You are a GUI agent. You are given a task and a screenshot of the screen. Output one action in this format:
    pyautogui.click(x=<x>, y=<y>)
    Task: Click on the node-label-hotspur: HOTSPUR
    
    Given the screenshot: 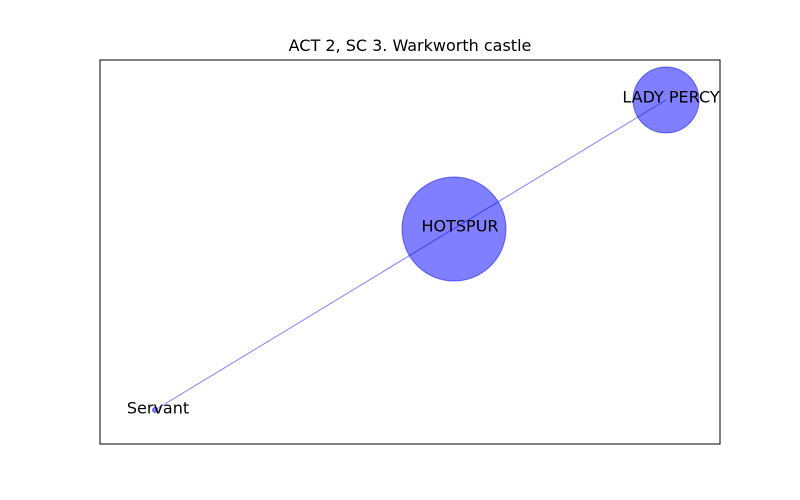 What is the action you would take?
    pyautogui.click(x=459, y=226)
    